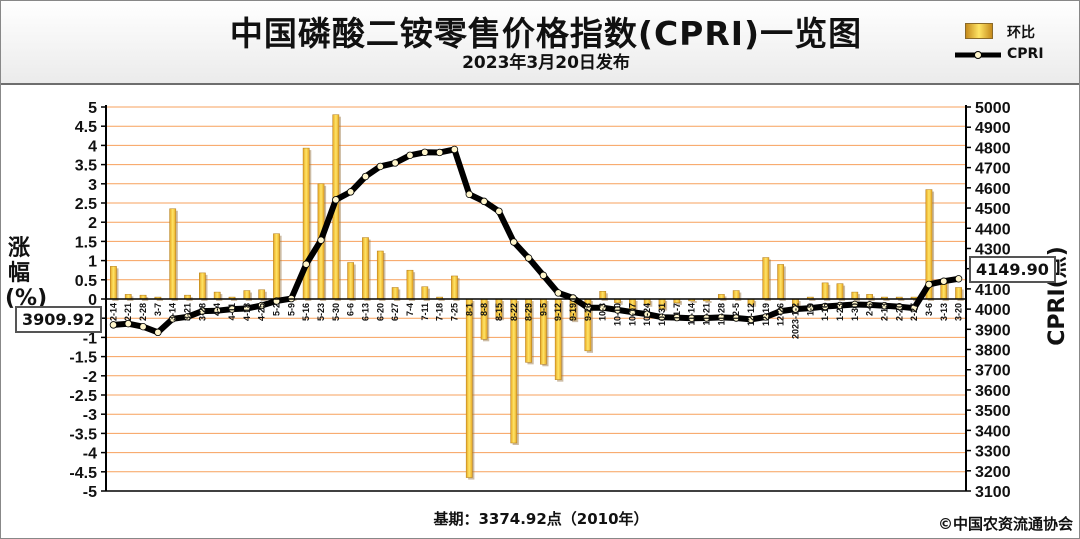  What do you see at coordinates (993, 290) in the screenshot?
I see `right-tick-label: 4100` at bounding box center [993, 290].